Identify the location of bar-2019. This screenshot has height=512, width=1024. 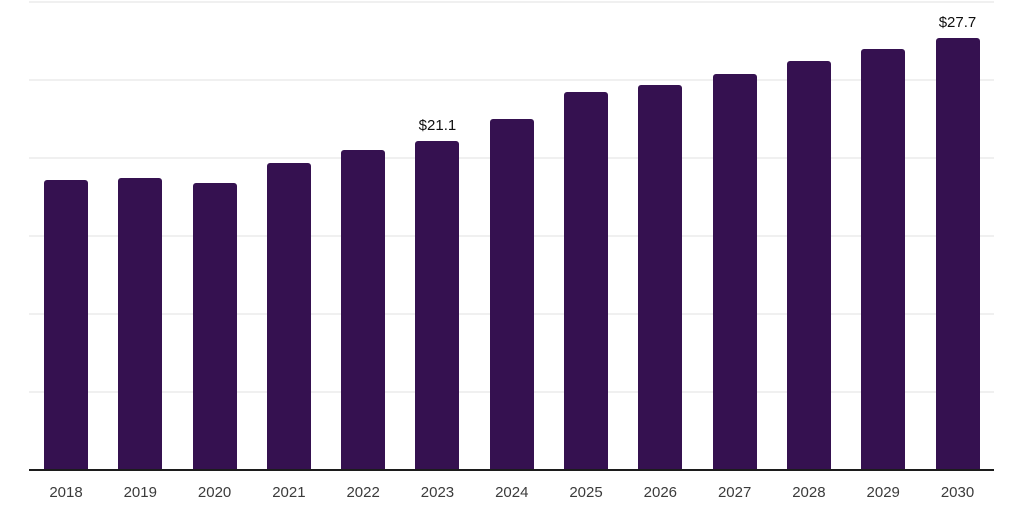
(140, 324).